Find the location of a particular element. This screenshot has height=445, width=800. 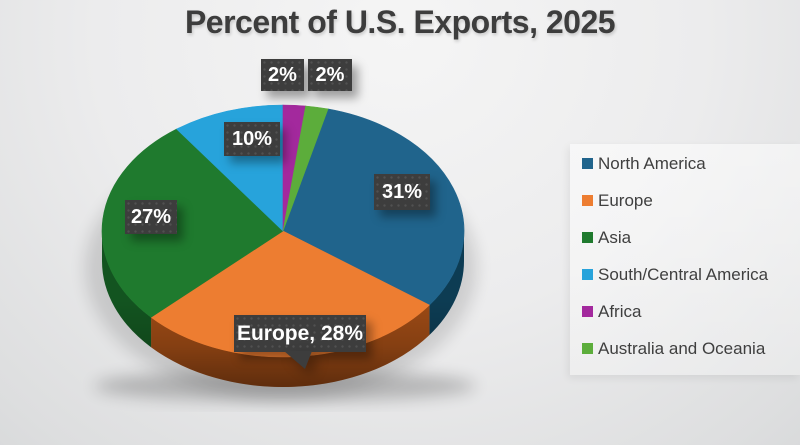

data-label-north-america: 31% is located at coordinates (402, 192).